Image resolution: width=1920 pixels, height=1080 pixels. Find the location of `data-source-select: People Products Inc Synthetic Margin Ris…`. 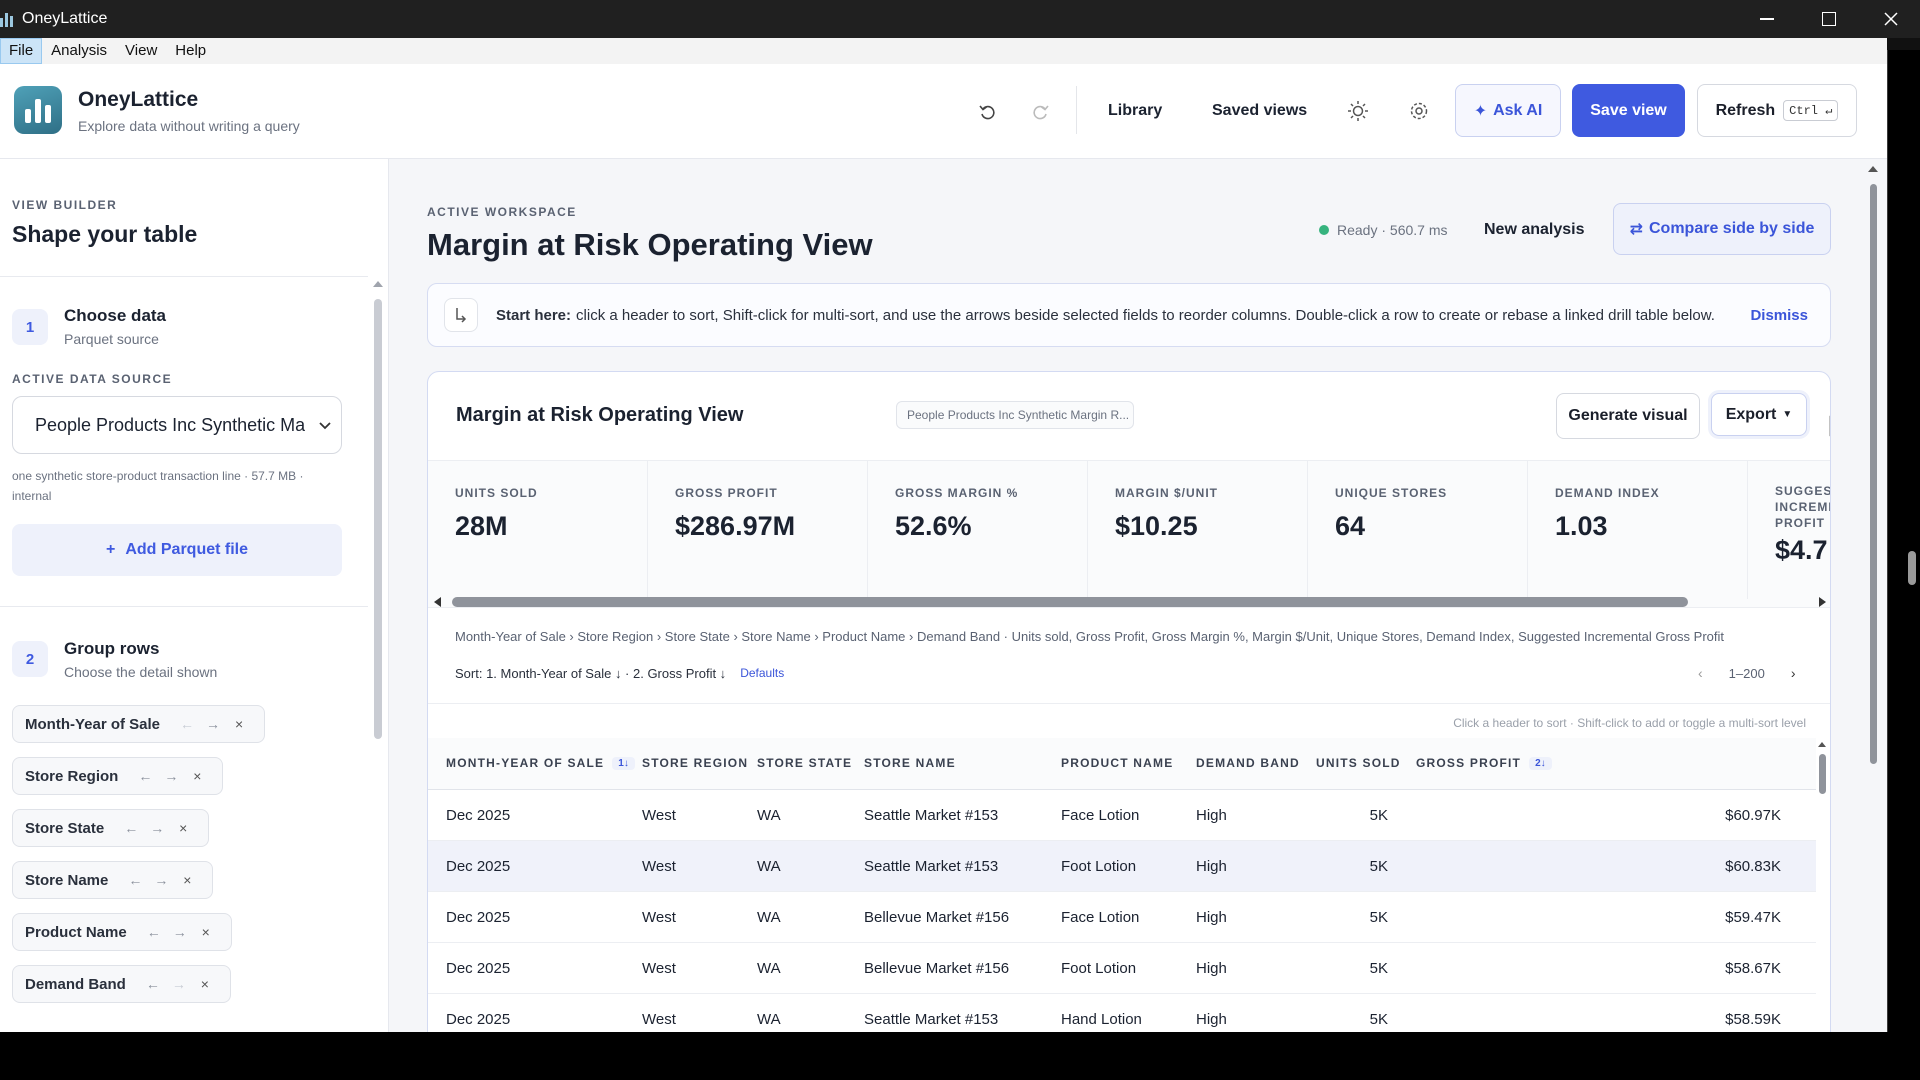

data-source-select: People Products Inc Synthetic Margin Ris… is located at coordinates (177, 425).